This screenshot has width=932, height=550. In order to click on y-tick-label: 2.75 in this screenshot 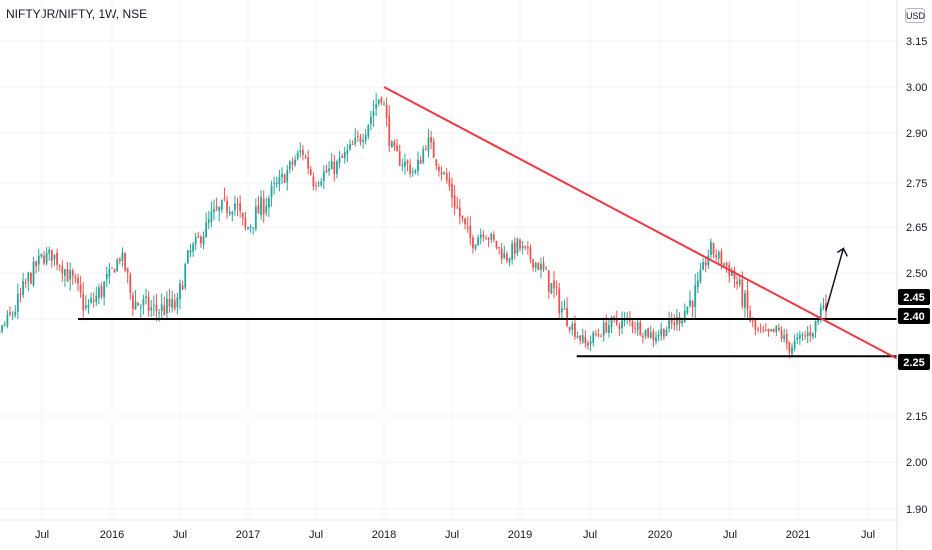, I will do `click(916, 184)`.